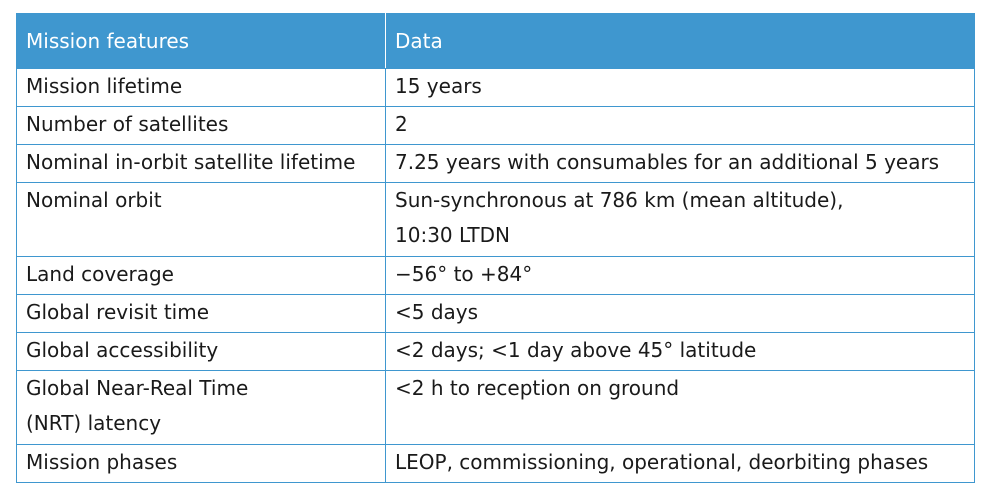 This screenshot has height=502, width=992. Describe the element at coordinates (680, 275) in the screenshot. I see `data-cell: −56° to +84°` at that location.